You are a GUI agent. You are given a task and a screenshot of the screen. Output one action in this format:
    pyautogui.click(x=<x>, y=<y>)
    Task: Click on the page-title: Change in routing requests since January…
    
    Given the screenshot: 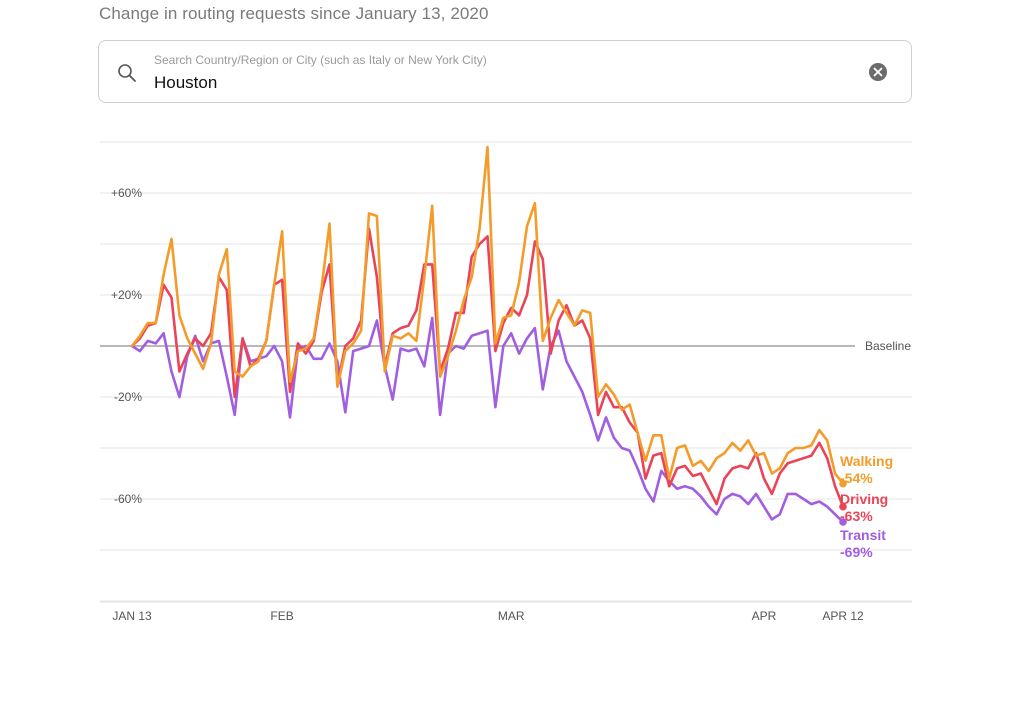 What is the action you would take?
    pyautogui.click(x=294, y=13)
    